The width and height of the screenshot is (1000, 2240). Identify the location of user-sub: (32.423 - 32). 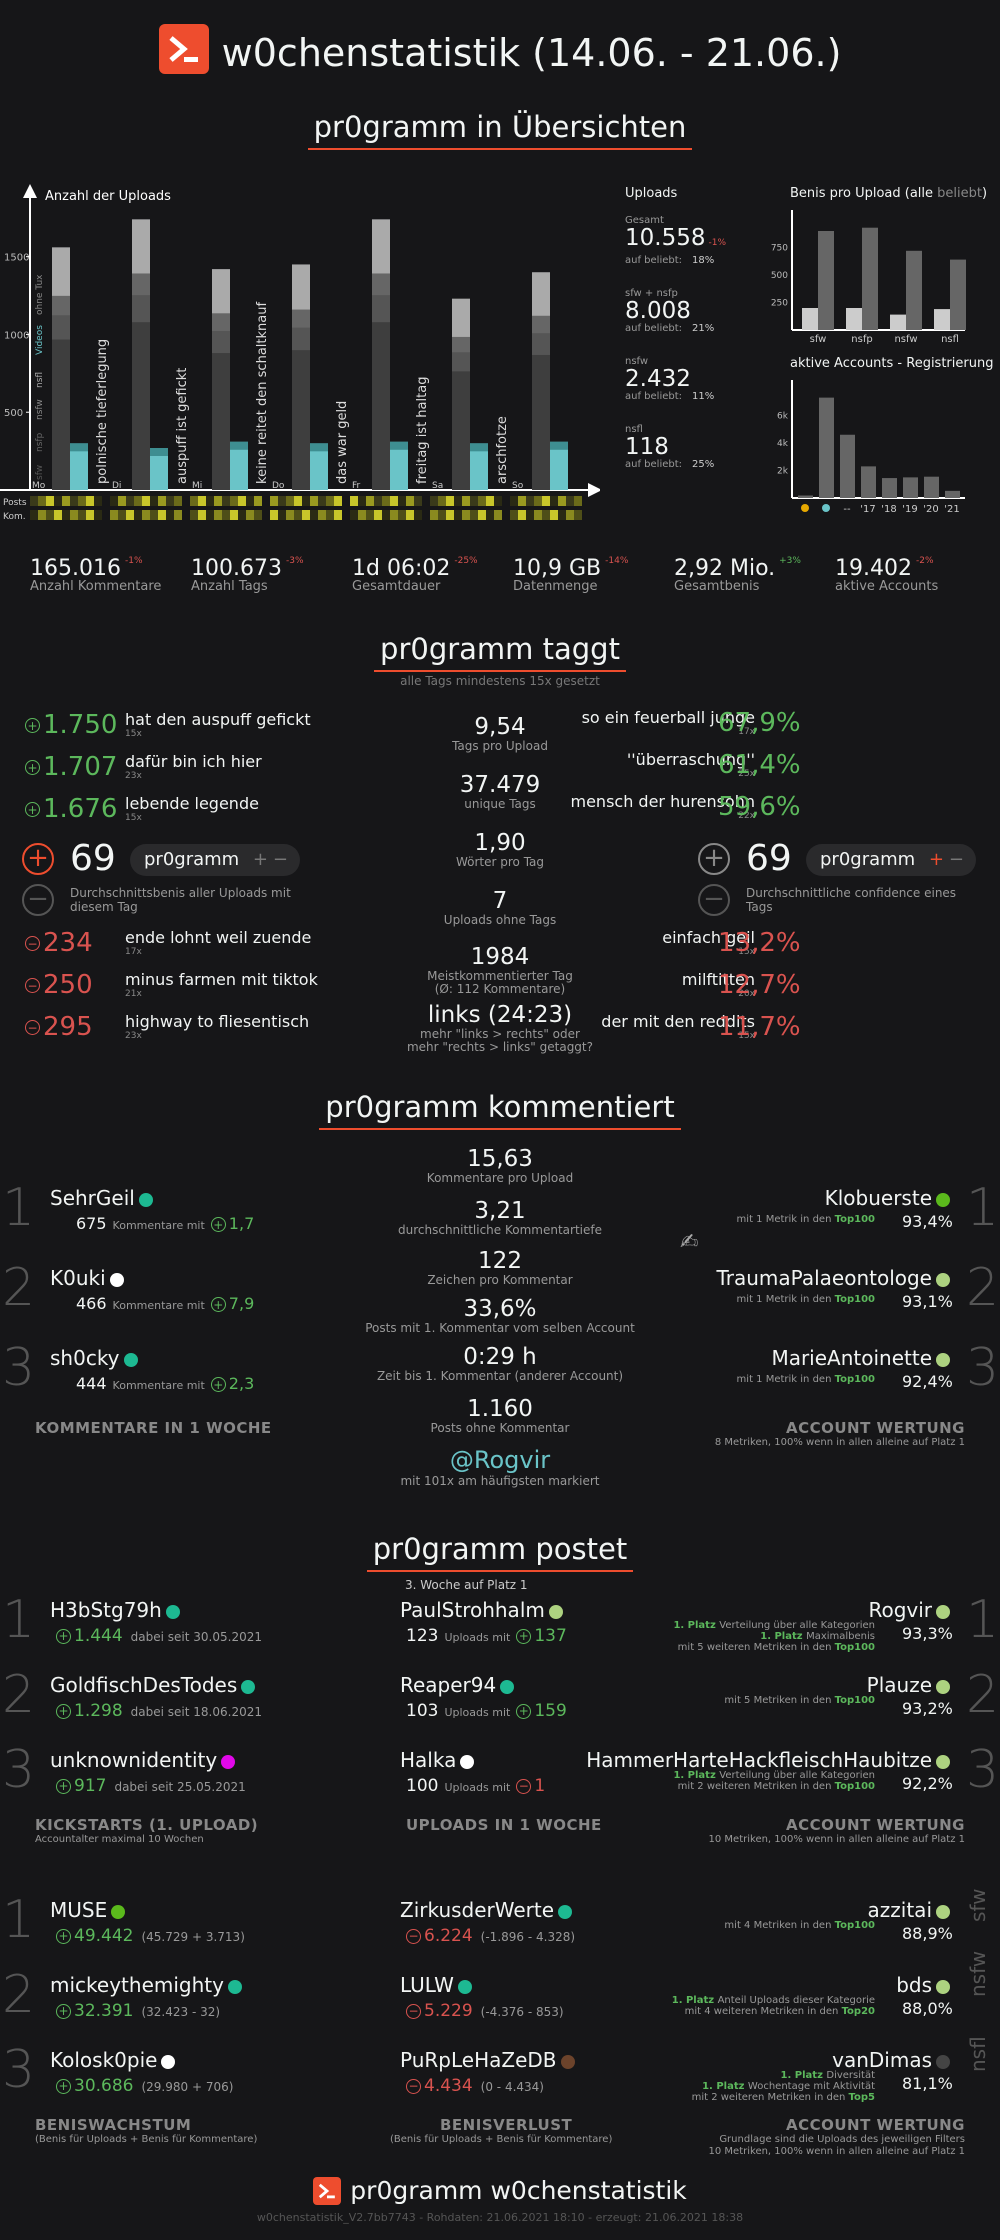
(181, 2012).